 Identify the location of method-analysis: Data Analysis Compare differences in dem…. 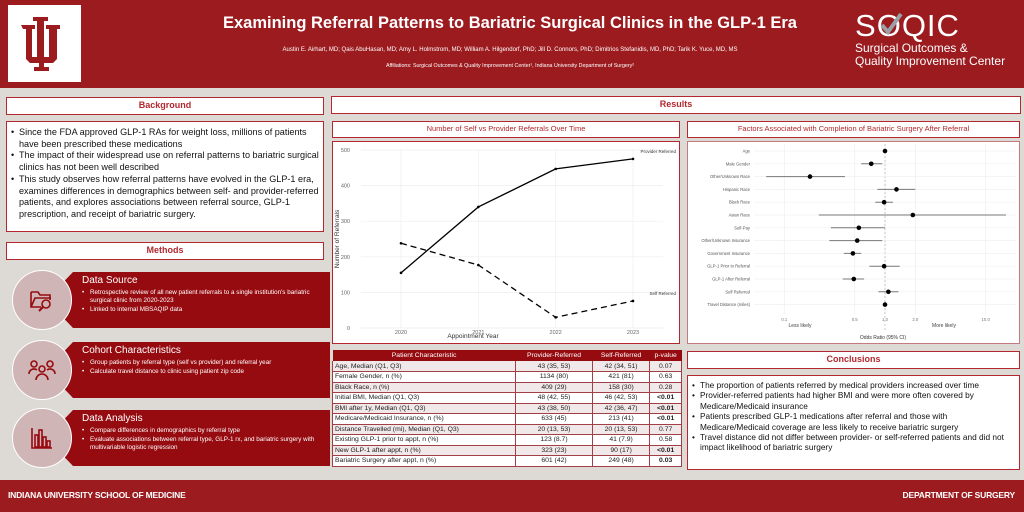
(171, 438).